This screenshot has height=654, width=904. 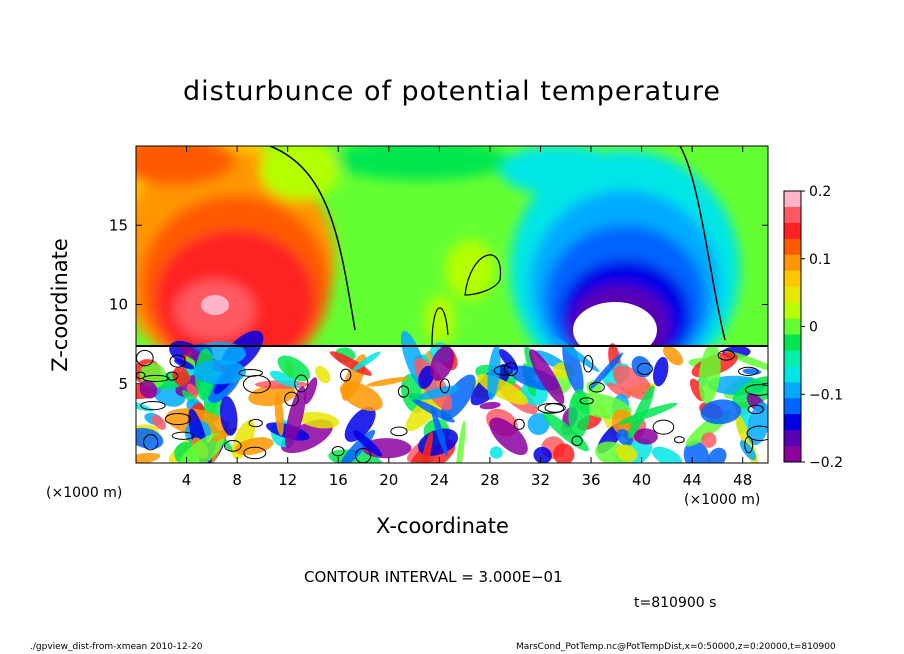 What do you see at coordinates (439, 480) in the screenshot?
I see `x-tick-label: 24` at bounding box center [439, 480].